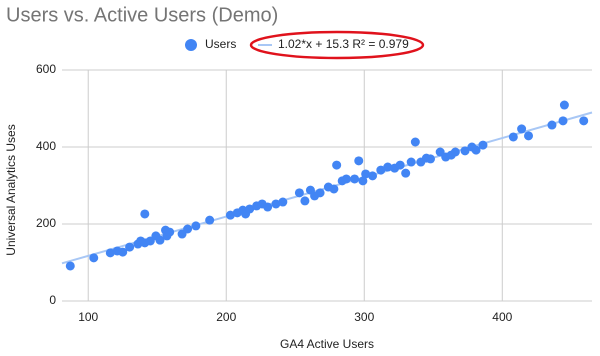 Image resolution: width=600 pixels, height=356 pixels. What do you see at coordinates (364, 317) in the screenshot?
I see `x-tick-label: 300` at bounding box center [364, 317].